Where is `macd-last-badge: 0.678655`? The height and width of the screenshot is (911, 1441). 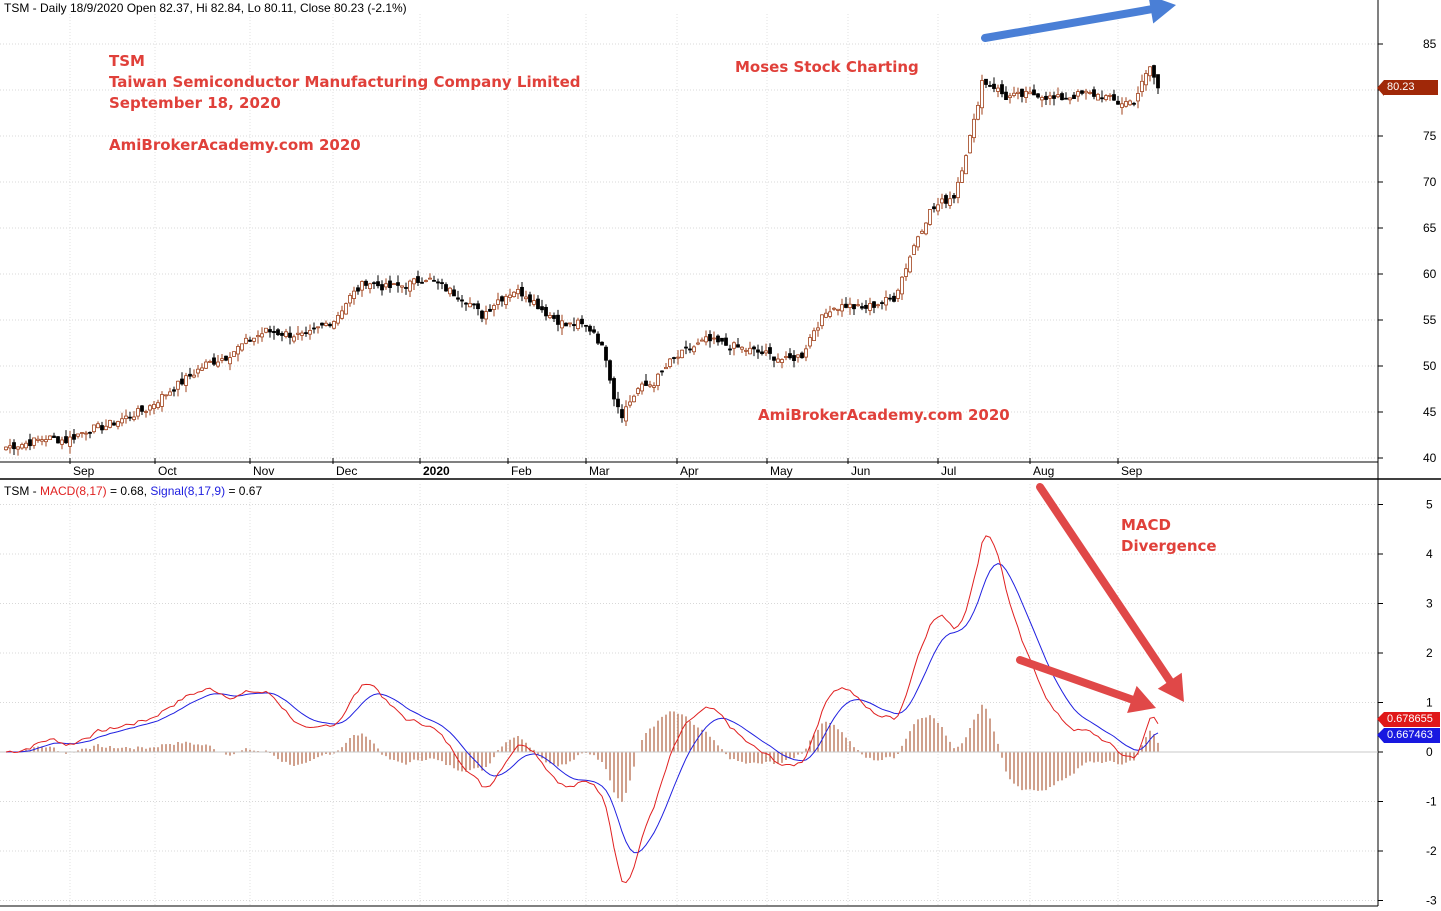 macd-last-badge: 0.678655 is located at coordinates (1412, 719).